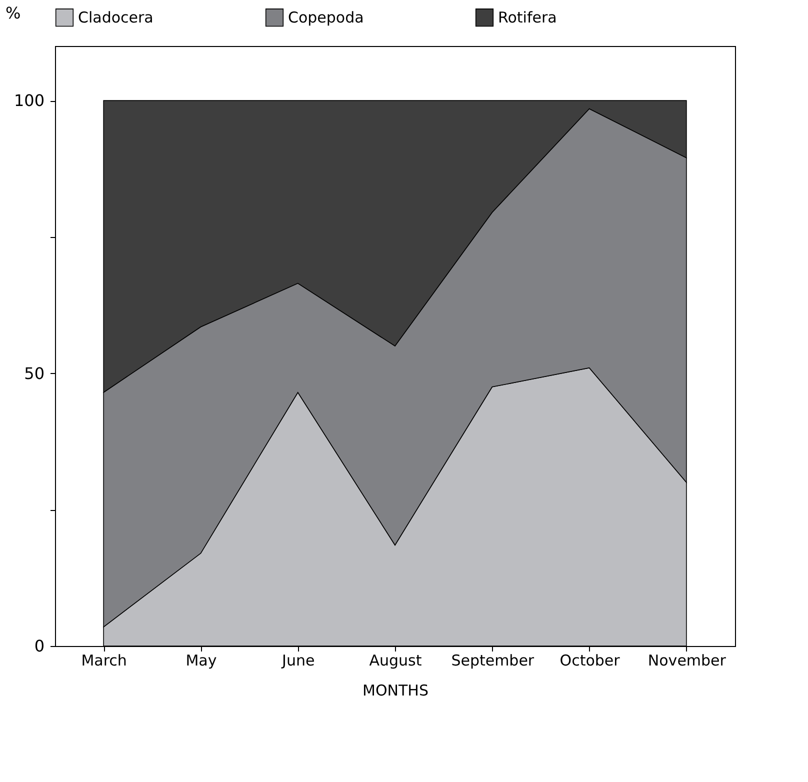 The width and height of the screenshot is (808, 782). Describe the element at coordinates (687, 661) in the screenshot. I see `x-tick-label: November` at that location.